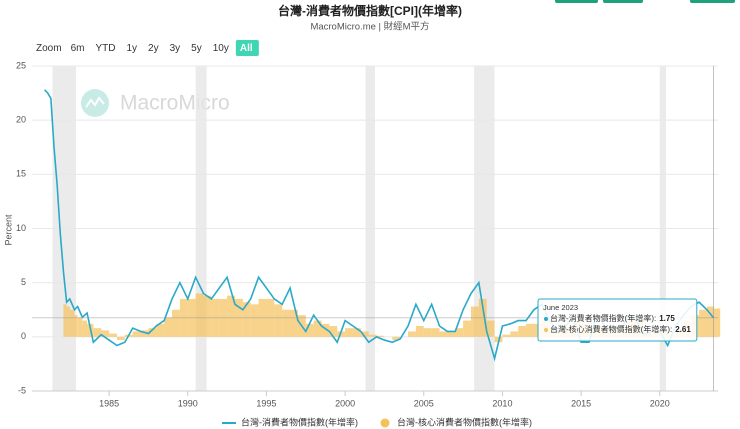 The image size is (740, 429). I want to click on y-axis-label: Percent, so click(8, 230).